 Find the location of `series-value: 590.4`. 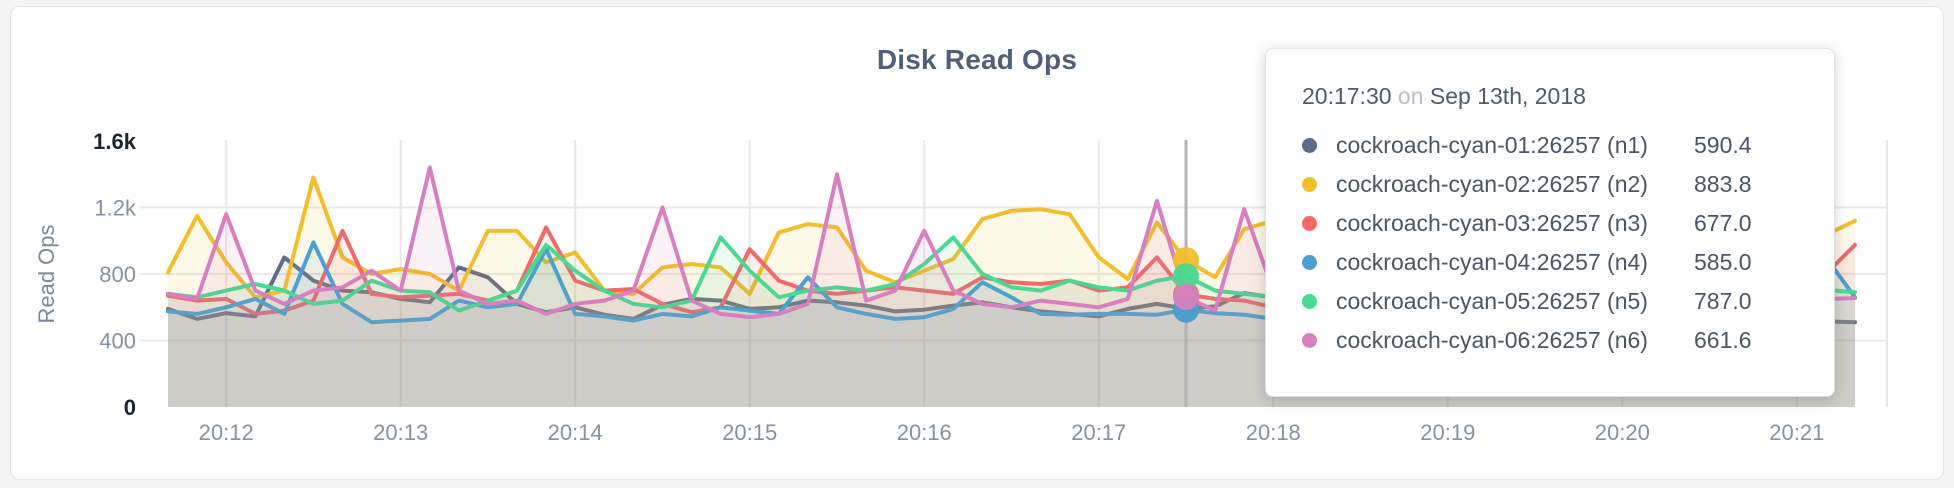

series-value: 590.4 is located at coordinates (1723, 145).